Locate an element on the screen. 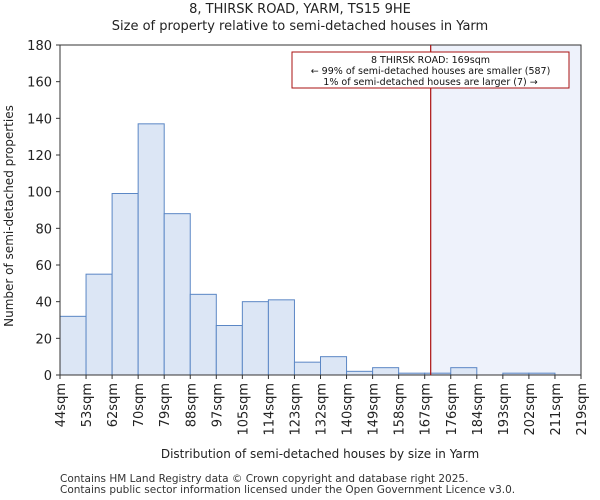  y-tick-label: 80 is located at coordinates (43, 229).